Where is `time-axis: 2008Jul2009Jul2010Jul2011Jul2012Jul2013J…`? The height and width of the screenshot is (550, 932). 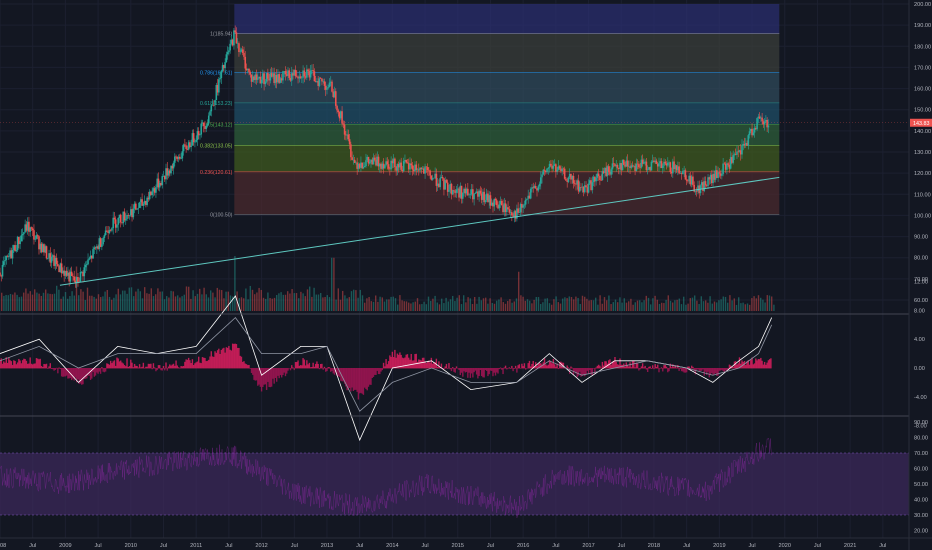
time-axis: 2008Jul2009Jul2010Jul2011Jul2012Jul2013J… is located at coordinates (443, 546).